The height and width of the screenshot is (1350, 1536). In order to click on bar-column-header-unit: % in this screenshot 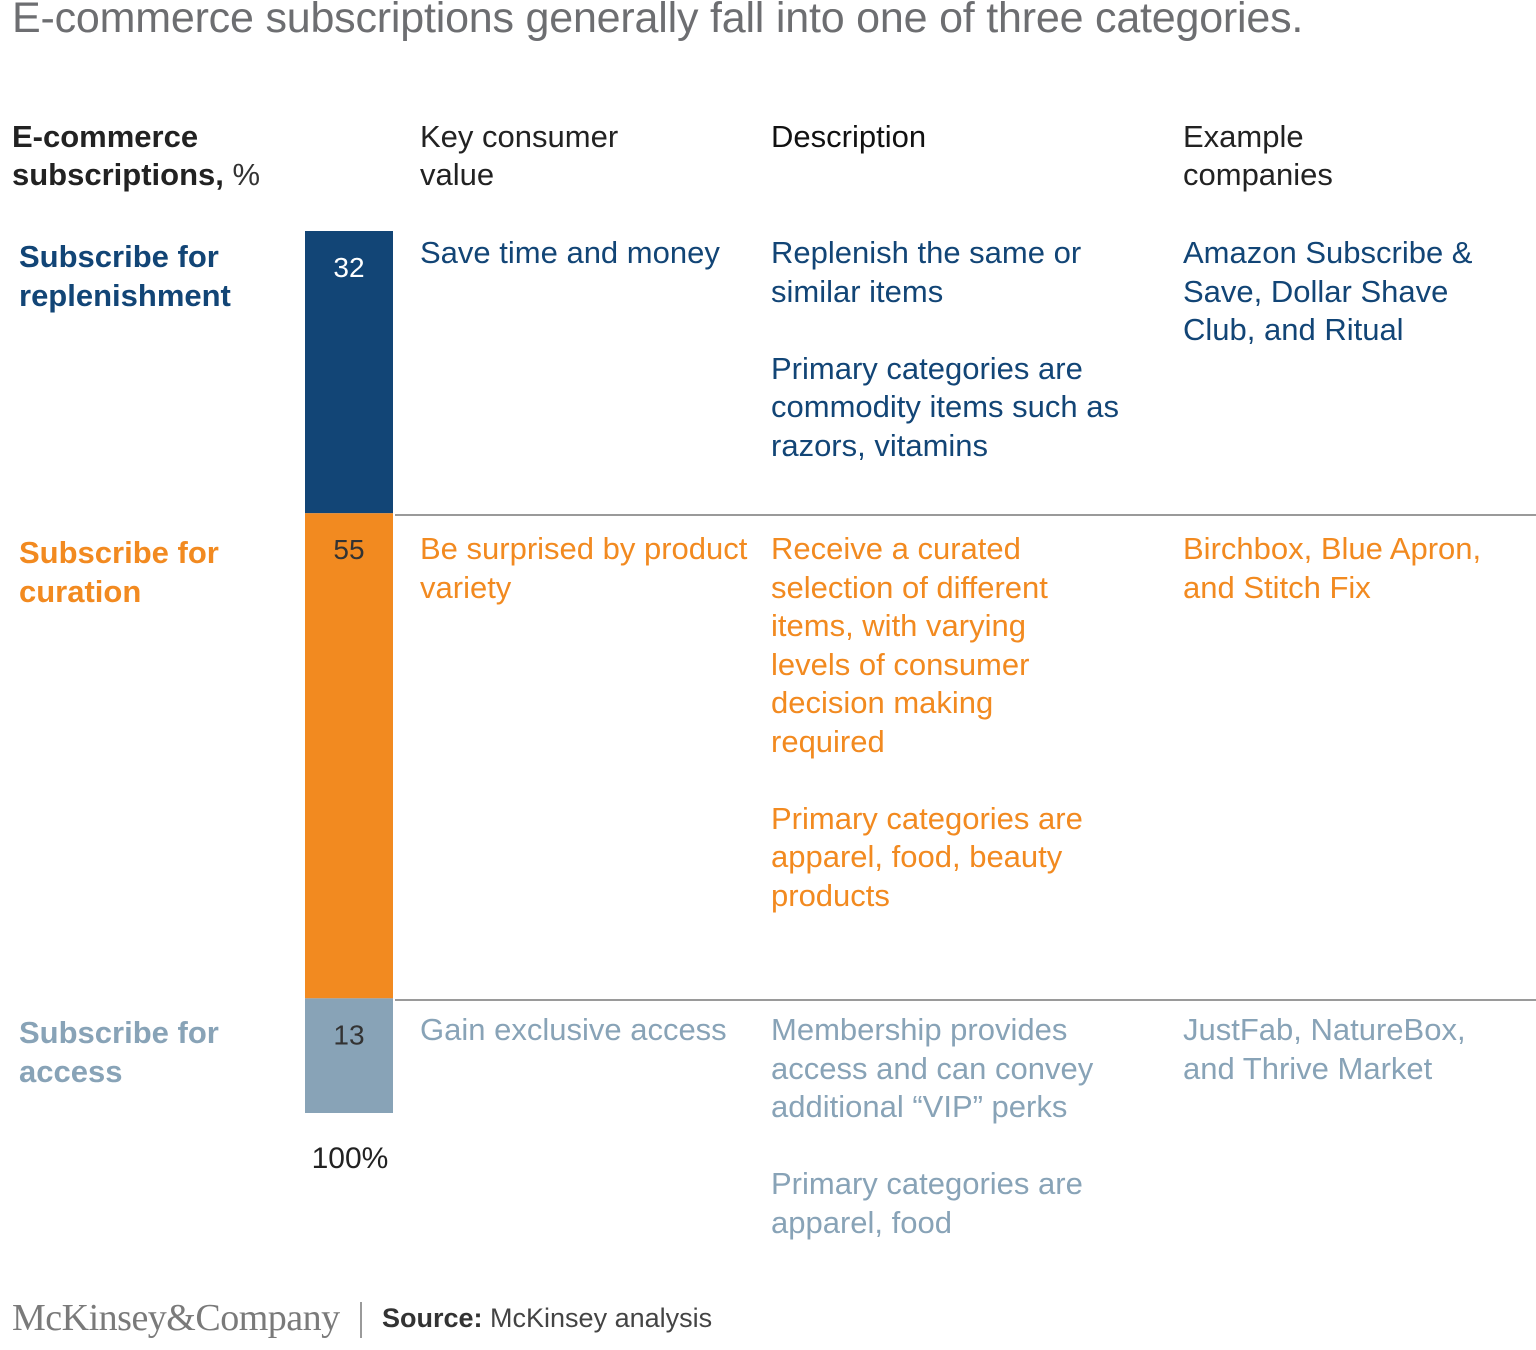, I will do `click(246, 174)`.